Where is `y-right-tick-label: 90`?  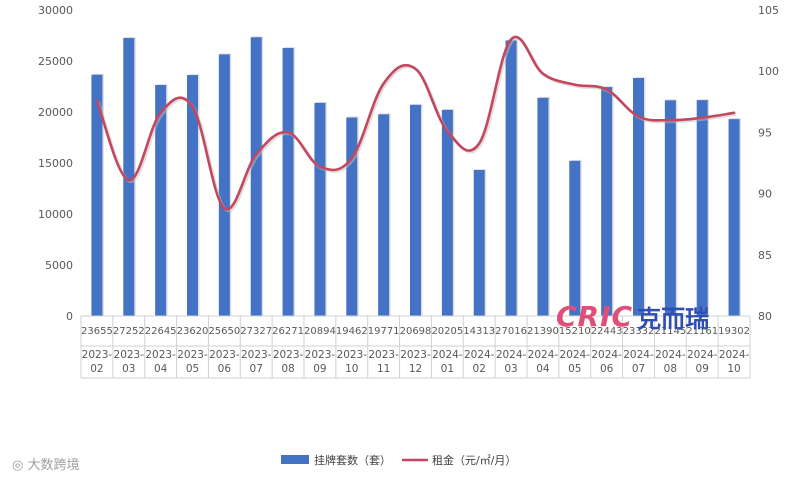 y-right-tick-label: 90 is located at coordinates (765, 194).